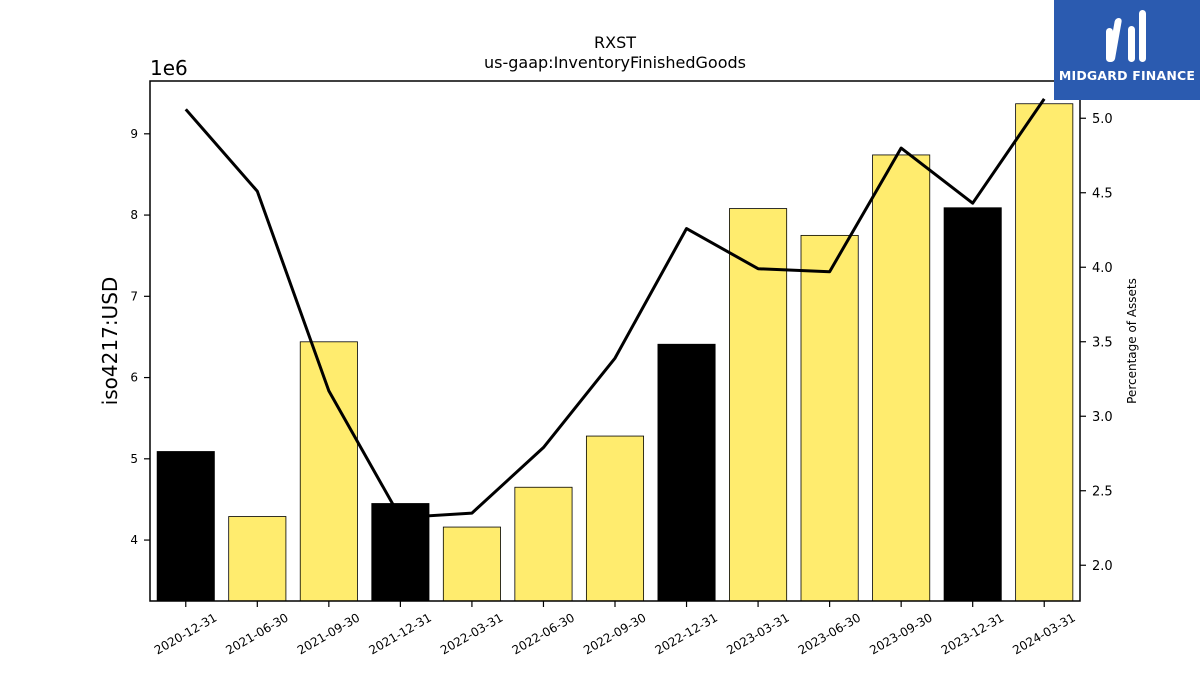  Describe the element at coordinates (1127, 75) in the screenshot. I see `logo-text: MIDGARD FINANCE` at that location.